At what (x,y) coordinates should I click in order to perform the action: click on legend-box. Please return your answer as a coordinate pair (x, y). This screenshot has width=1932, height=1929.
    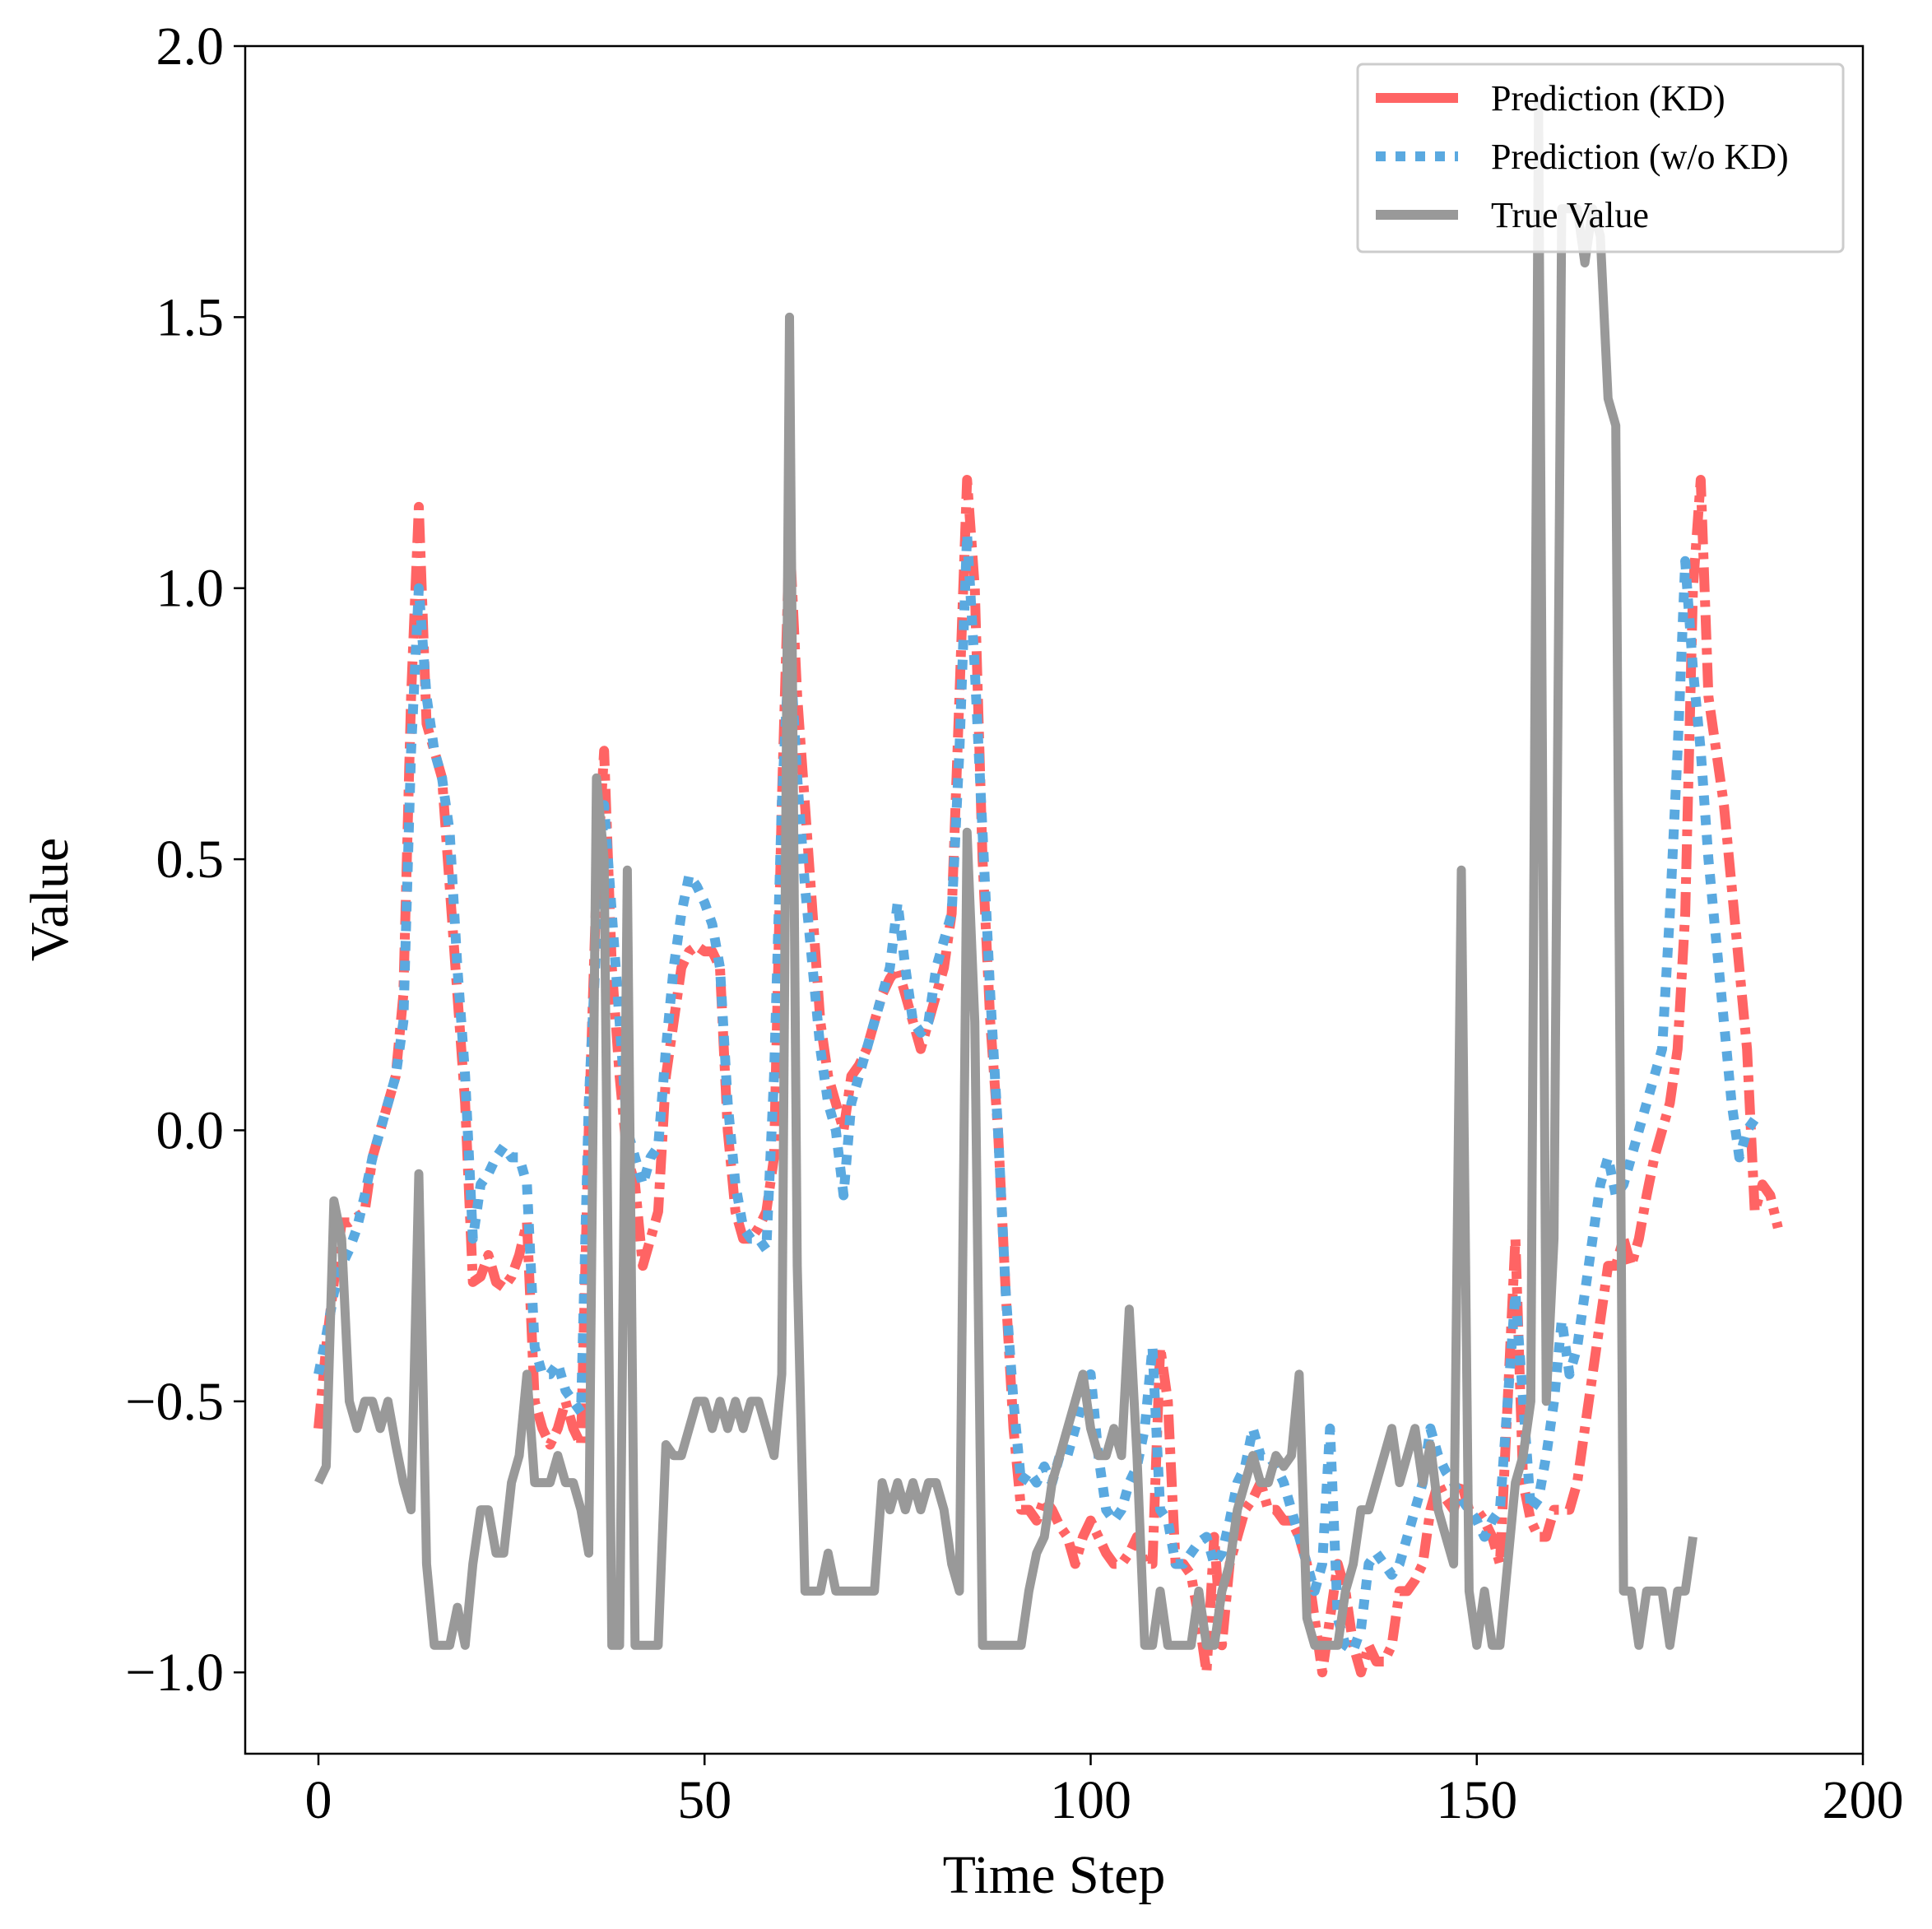
    Looking at the image, I should click on (1600, 158).